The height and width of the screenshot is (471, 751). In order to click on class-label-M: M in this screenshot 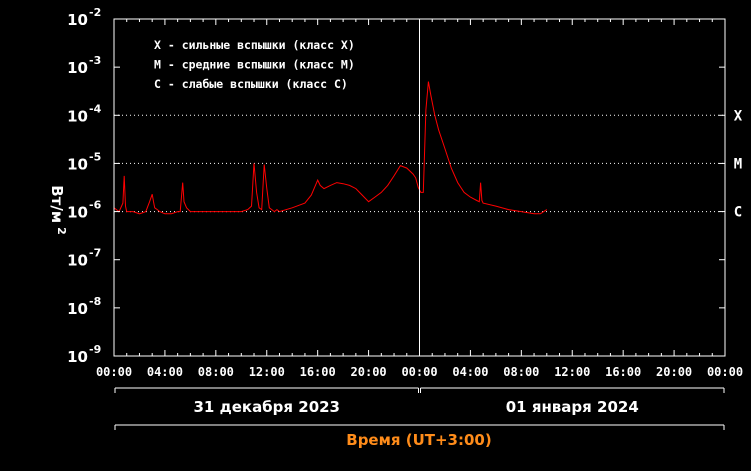, I will do `click(738, 164)`.